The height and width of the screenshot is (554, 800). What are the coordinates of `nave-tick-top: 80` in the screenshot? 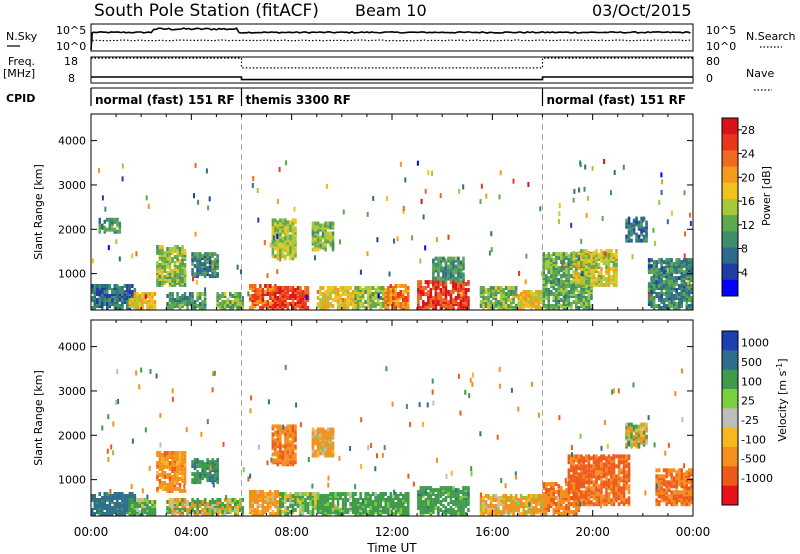 It's located at (713, 61).